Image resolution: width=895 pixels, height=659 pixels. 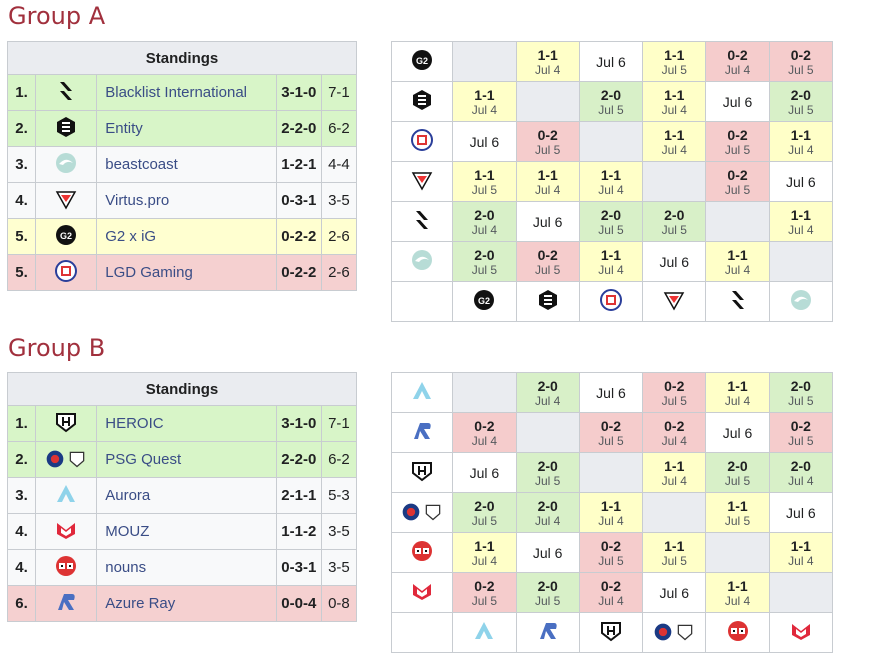 What do you see at coordinates (66, 199) in the screenshot?
I see `virtuspro-logo` at bounding box center [66, 199].